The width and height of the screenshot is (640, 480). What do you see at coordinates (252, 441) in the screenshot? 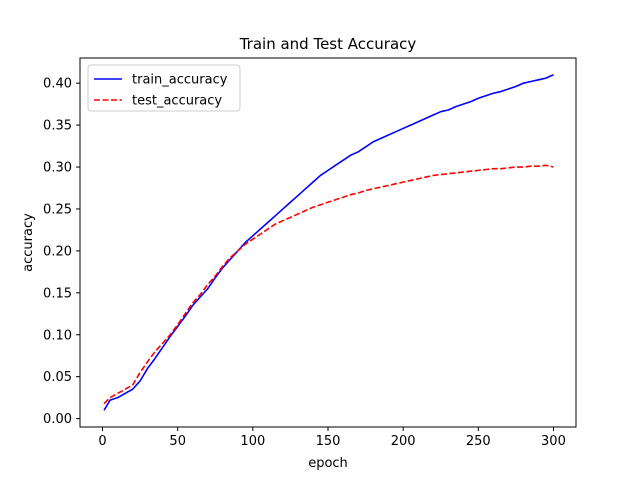
I see `x-tick-label: 100` at bounding box center [252, 441].